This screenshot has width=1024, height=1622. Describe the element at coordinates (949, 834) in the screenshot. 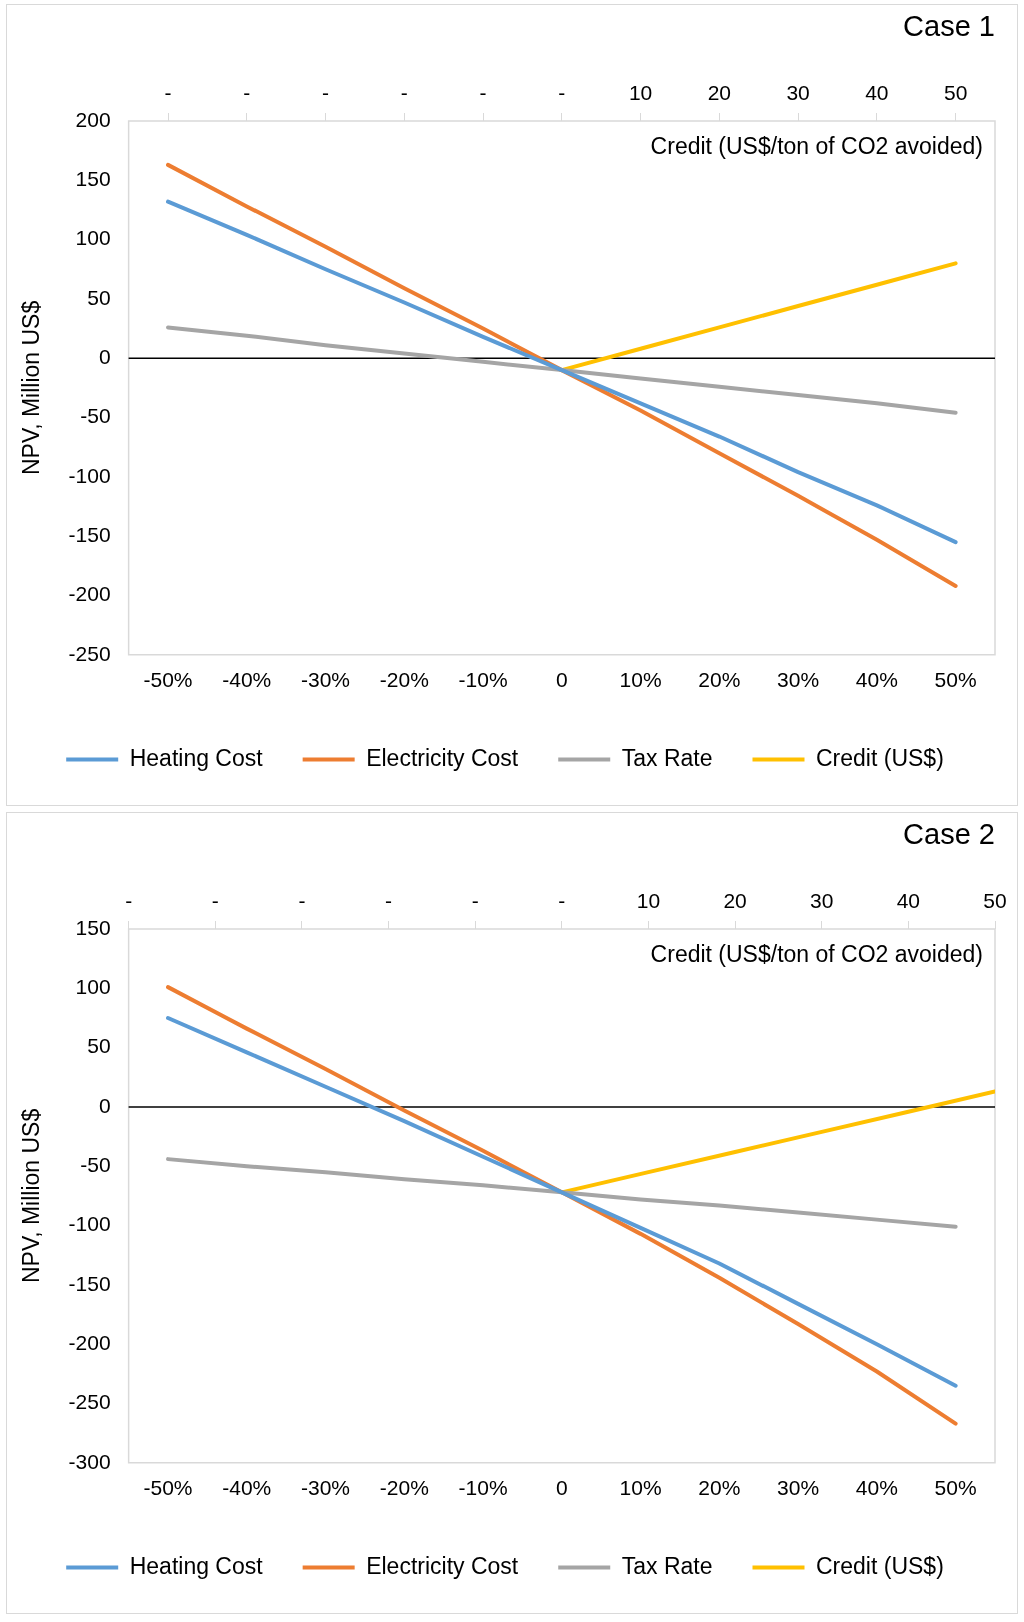

I see `chart-title: Case 2` at that location.